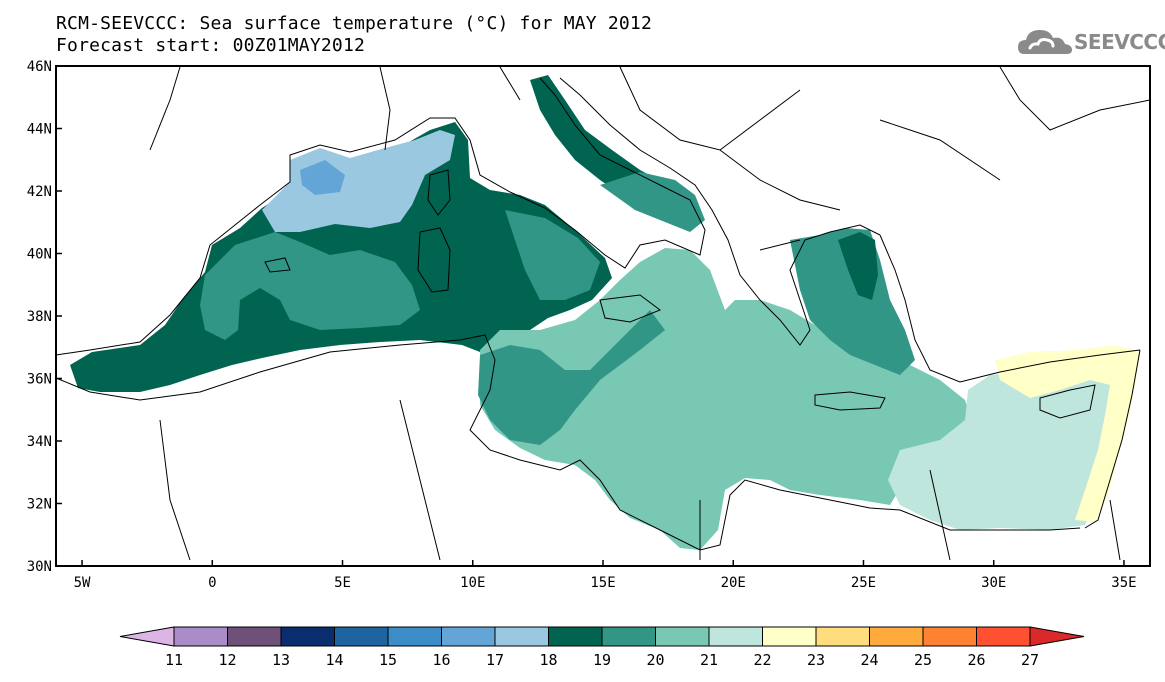  Describe the element at coordinates (1030, 660) in the screenshot. I see `colorbar-label: 27` at that location.